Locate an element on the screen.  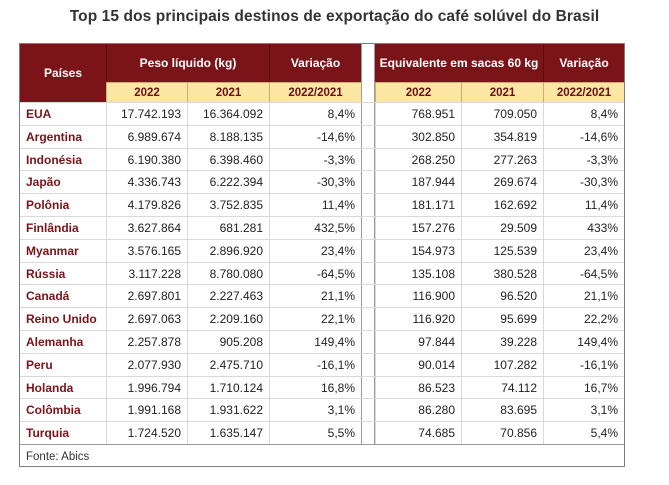
country-cell: Indonésia is located at coordinates (54, 159).